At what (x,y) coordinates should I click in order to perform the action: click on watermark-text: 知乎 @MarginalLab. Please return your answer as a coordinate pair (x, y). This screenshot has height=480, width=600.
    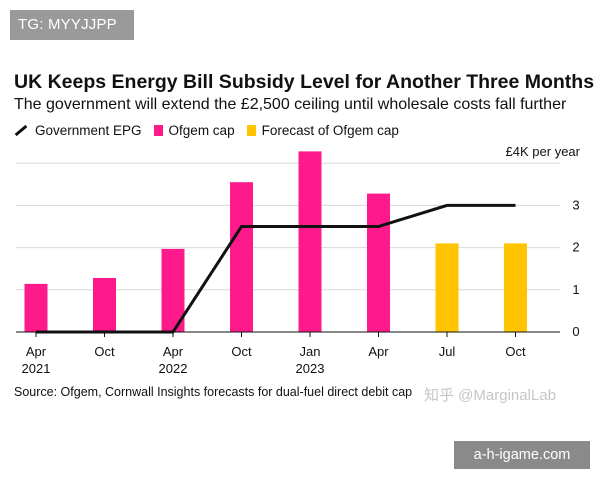
    Looking at the image, I should click on (490, 395).